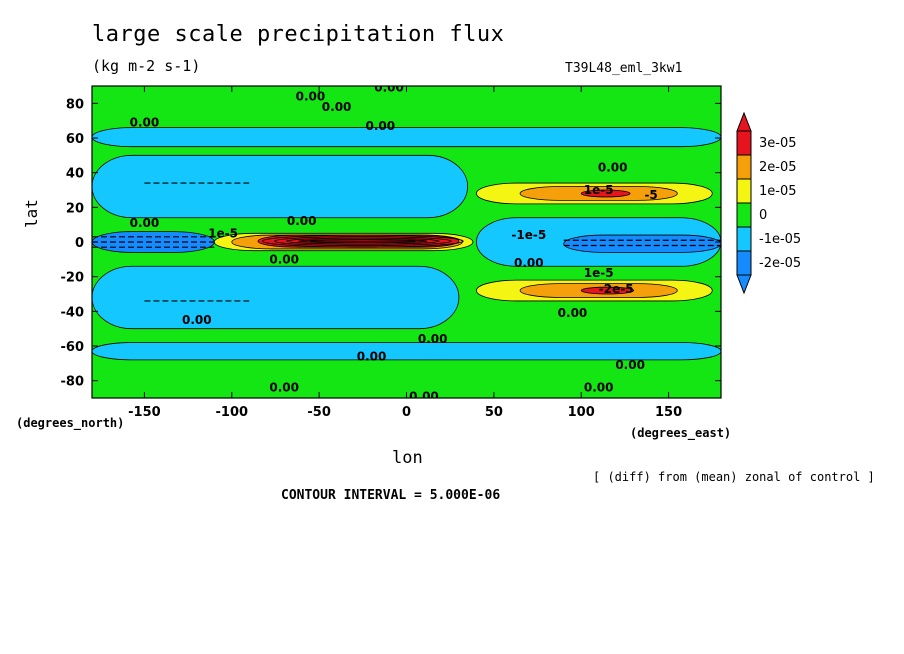  What do you see at coordinates (768, 203) in the screenshot?
I see `colorbar: 3e-05 2e-05 1e-05 0 -1e-05 -2e-05` at bounding box center [768, 203].